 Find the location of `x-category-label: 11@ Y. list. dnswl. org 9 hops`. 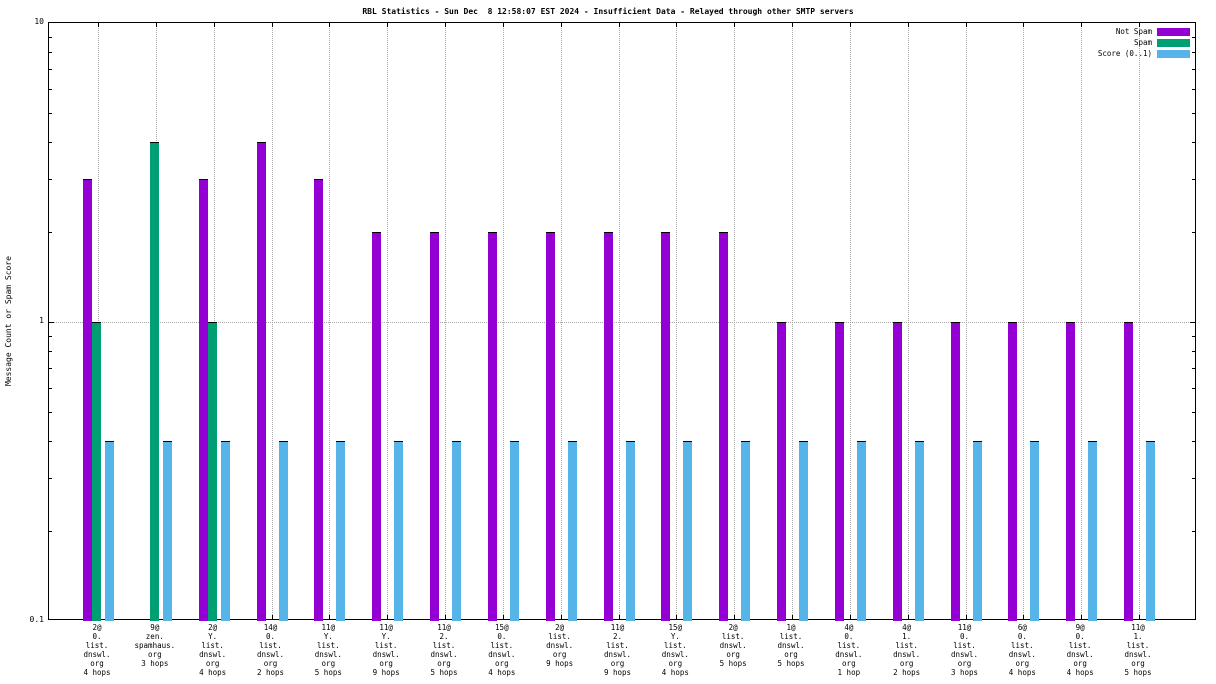

x-category-label: 11@ Y. list. dnswl. org 9 hops is located at coordinates (386, 650).